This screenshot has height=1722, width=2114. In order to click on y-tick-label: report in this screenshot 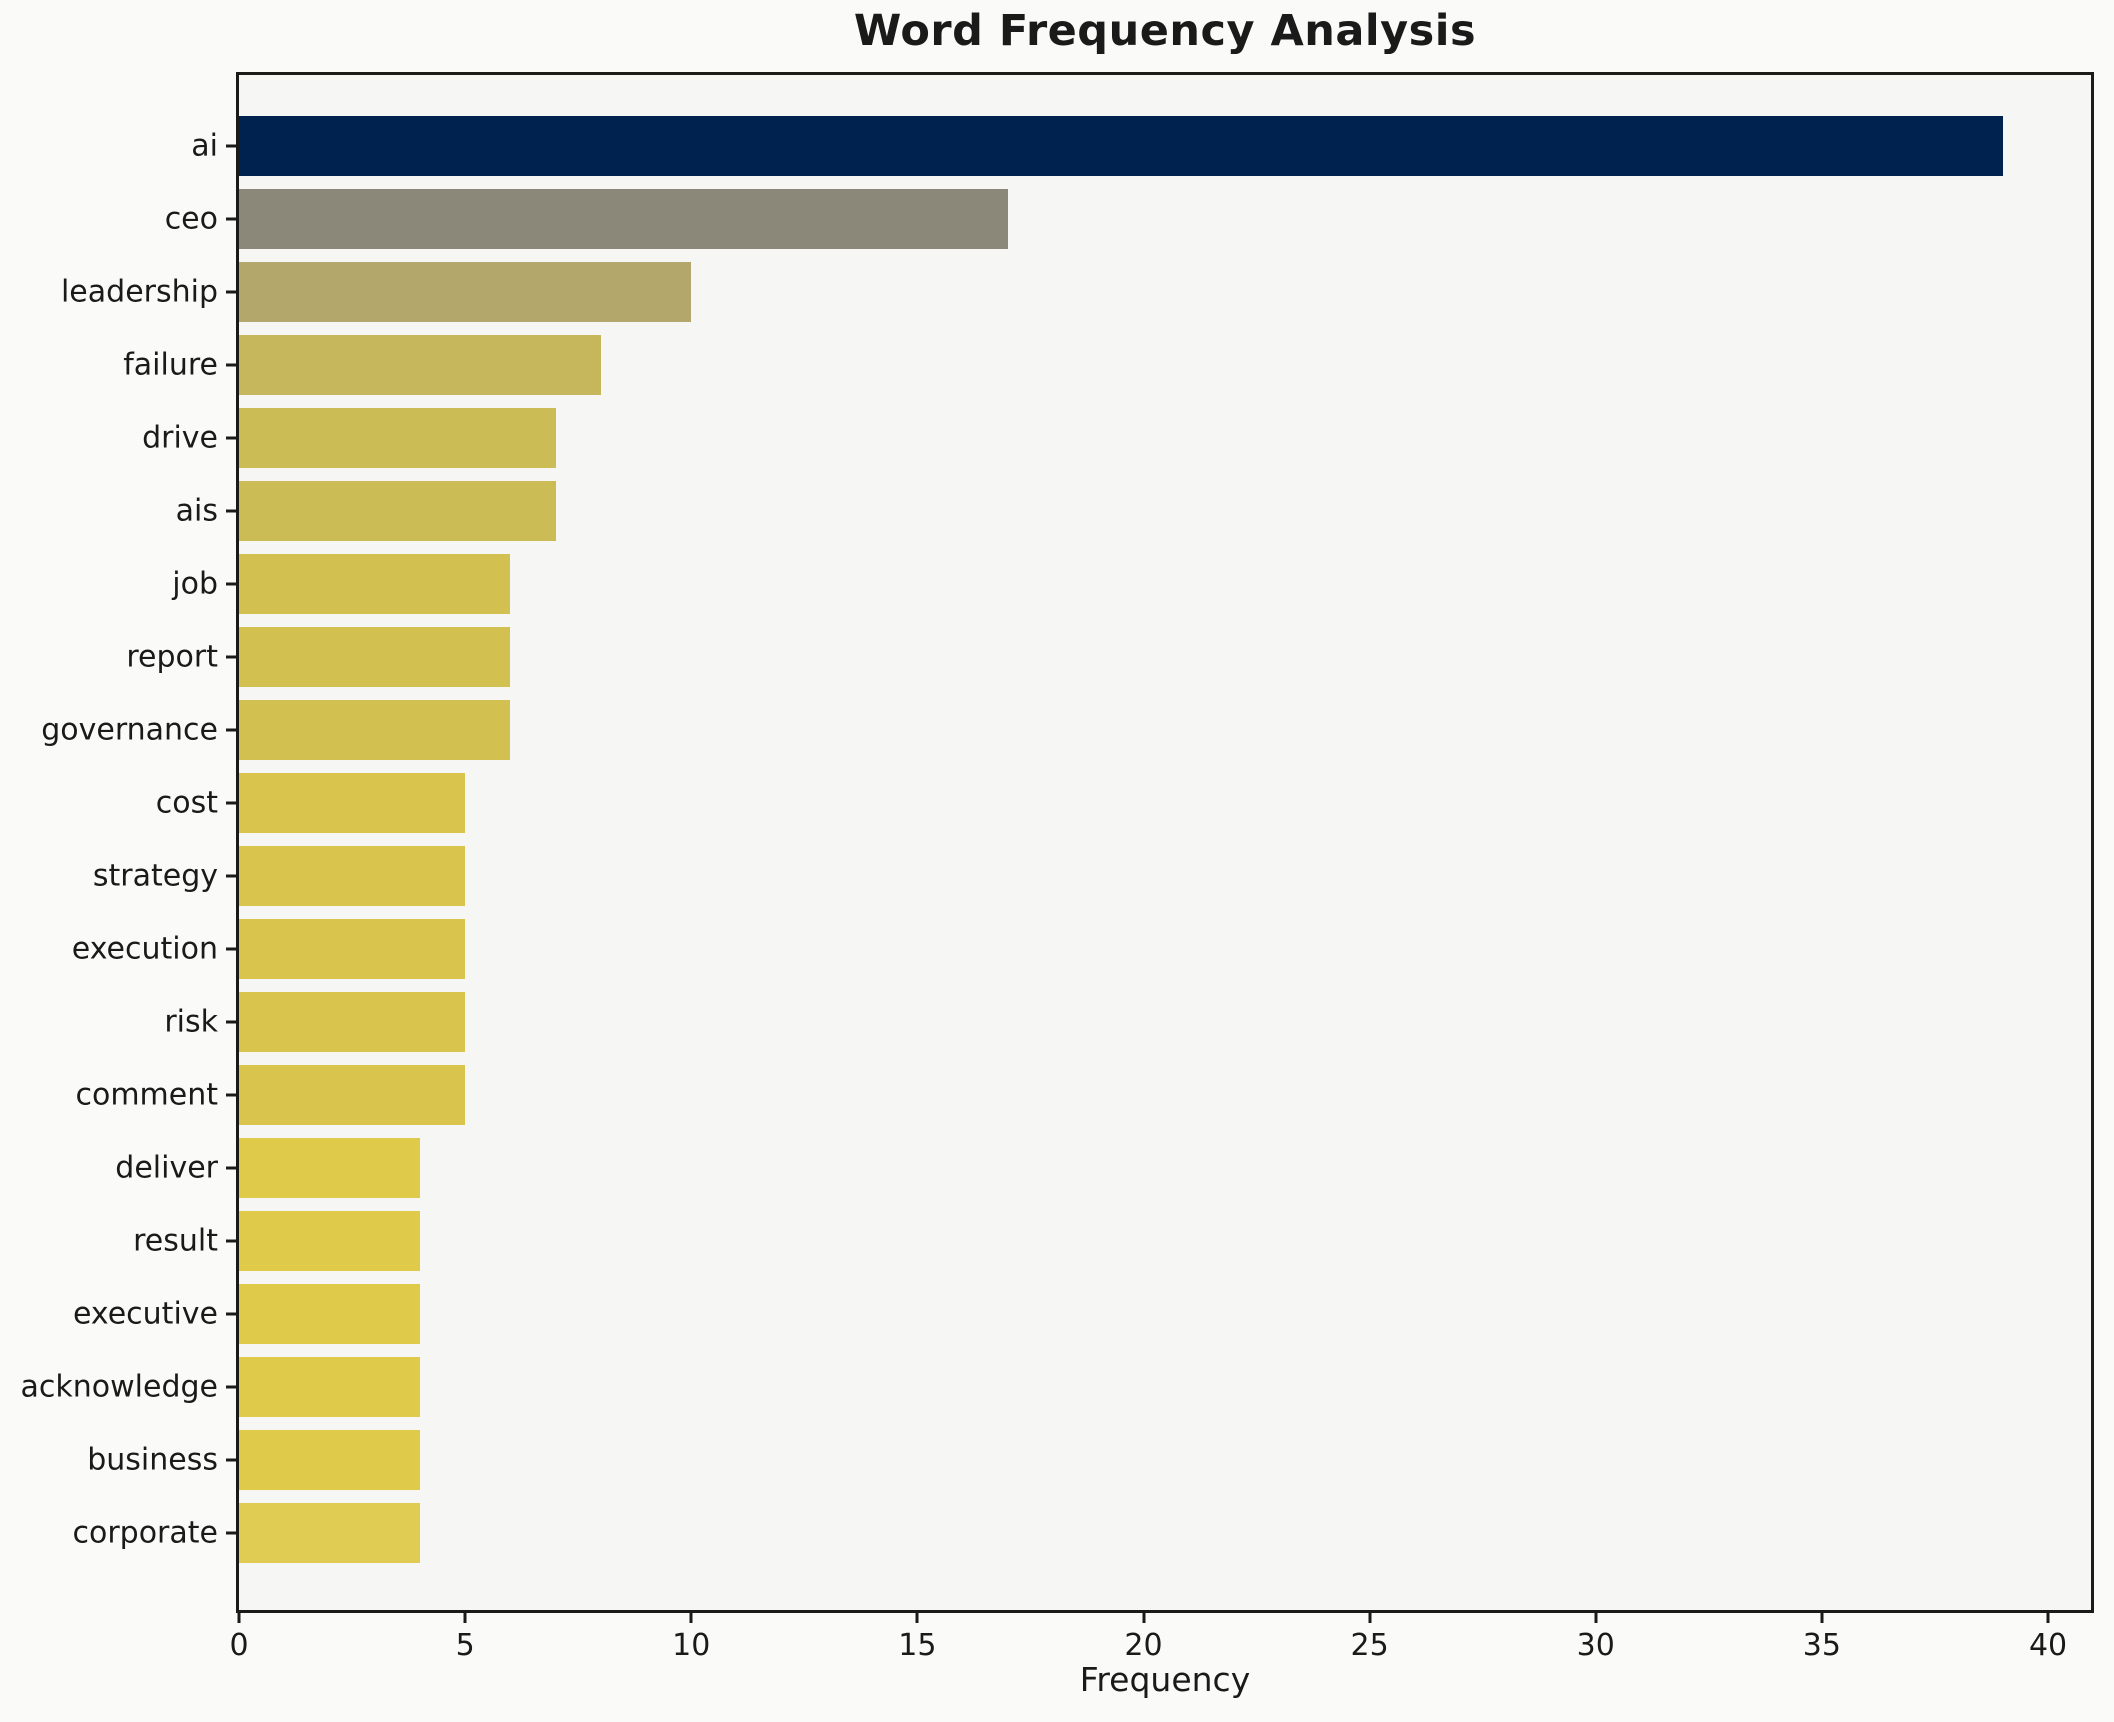, I will do `click(172, 657)`.